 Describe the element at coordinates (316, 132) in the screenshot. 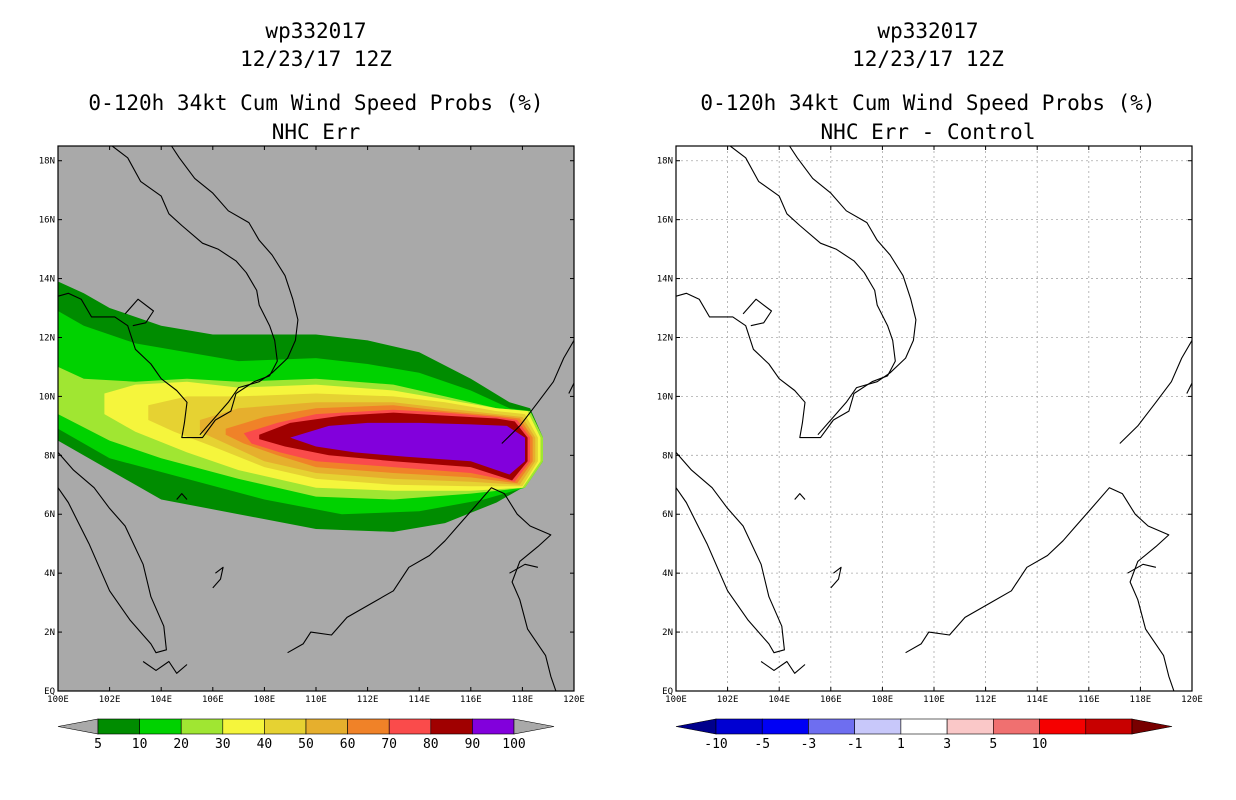

I see `left-title-line-4: NHC Err` at that location.